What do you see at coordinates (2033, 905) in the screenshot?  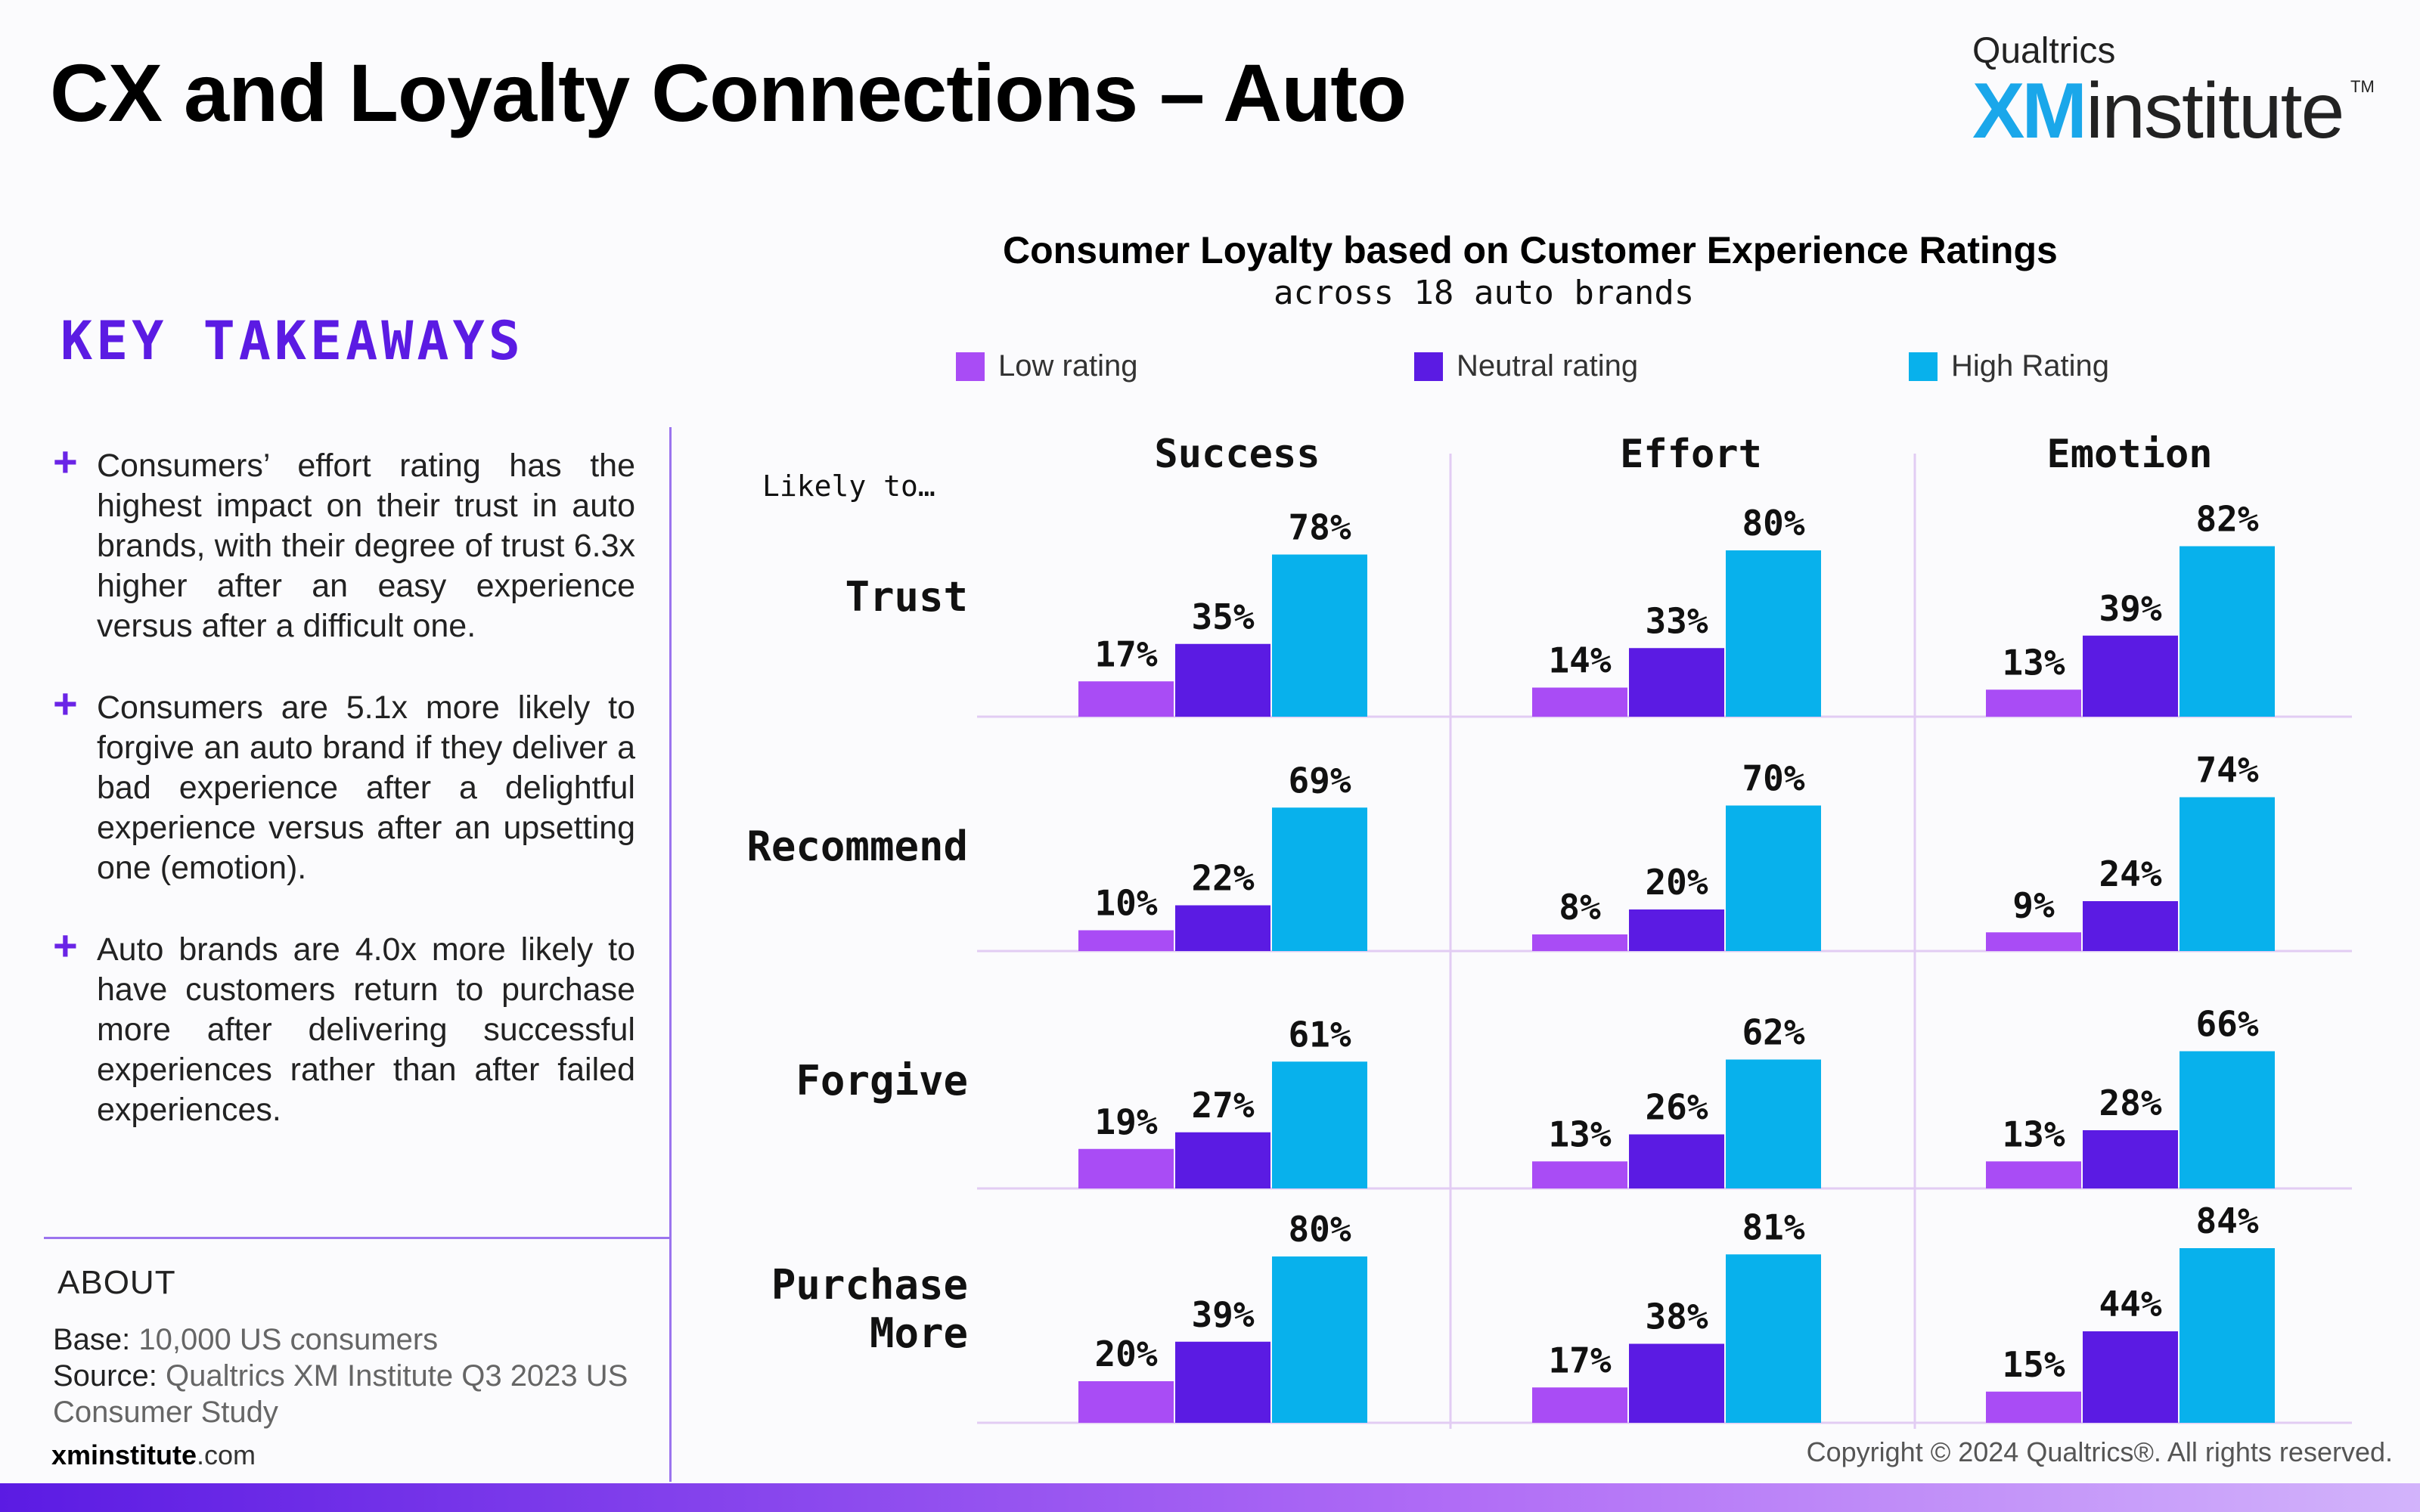 I see `data-label: 9%` at bounding box center [2033, 905].